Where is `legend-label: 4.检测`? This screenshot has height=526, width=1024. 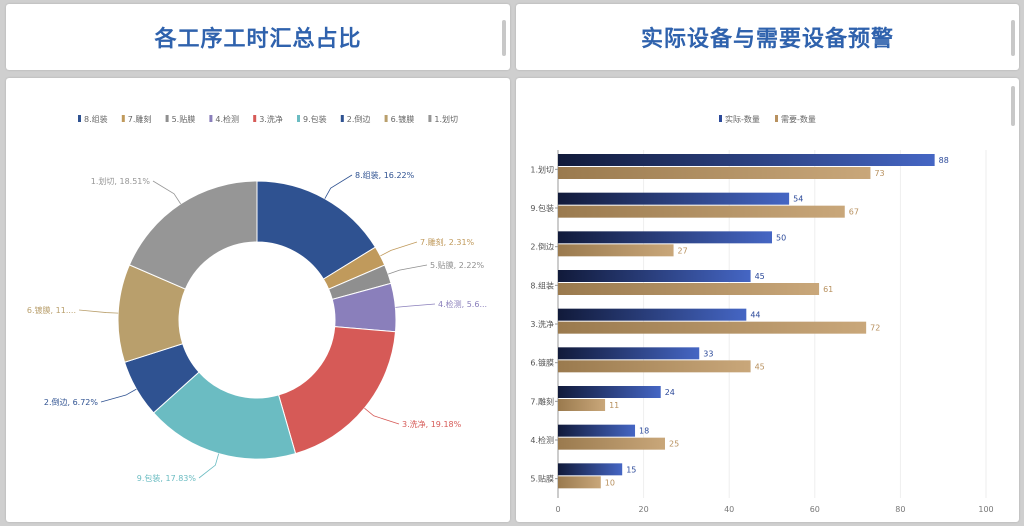 legend-label: 4.检测 is located at coordinates (227, 119).